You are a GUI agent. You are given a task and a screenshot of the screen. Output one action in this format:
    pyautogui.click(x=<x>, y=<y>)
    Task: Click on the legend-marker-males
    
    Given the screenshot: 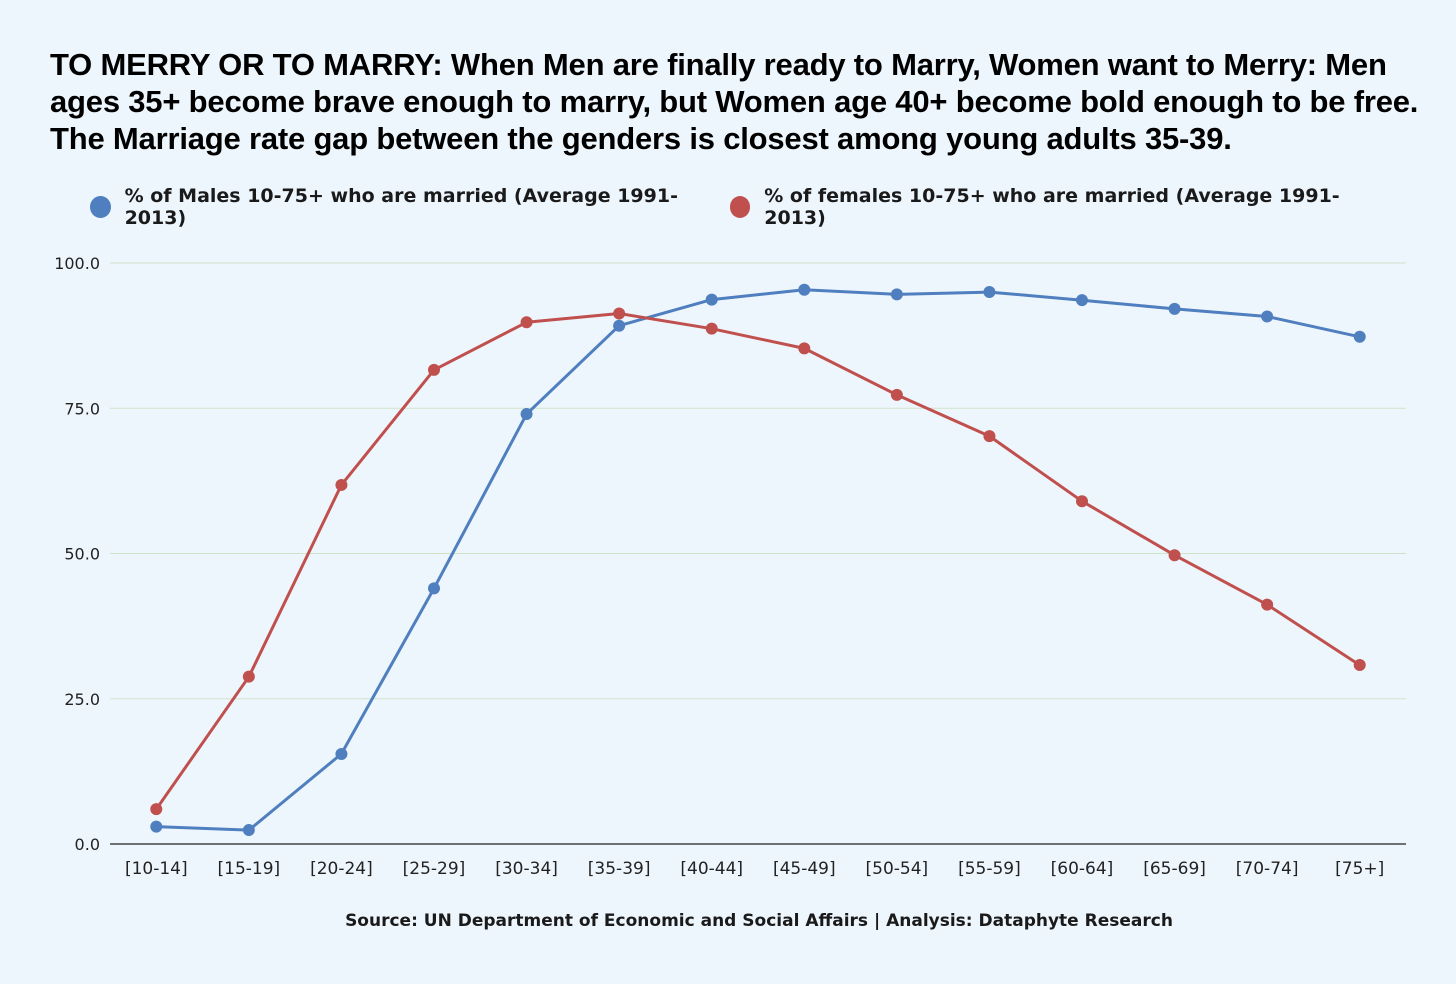 What is the action you would take?
    pyautogui.click(x=100, y=207)
    